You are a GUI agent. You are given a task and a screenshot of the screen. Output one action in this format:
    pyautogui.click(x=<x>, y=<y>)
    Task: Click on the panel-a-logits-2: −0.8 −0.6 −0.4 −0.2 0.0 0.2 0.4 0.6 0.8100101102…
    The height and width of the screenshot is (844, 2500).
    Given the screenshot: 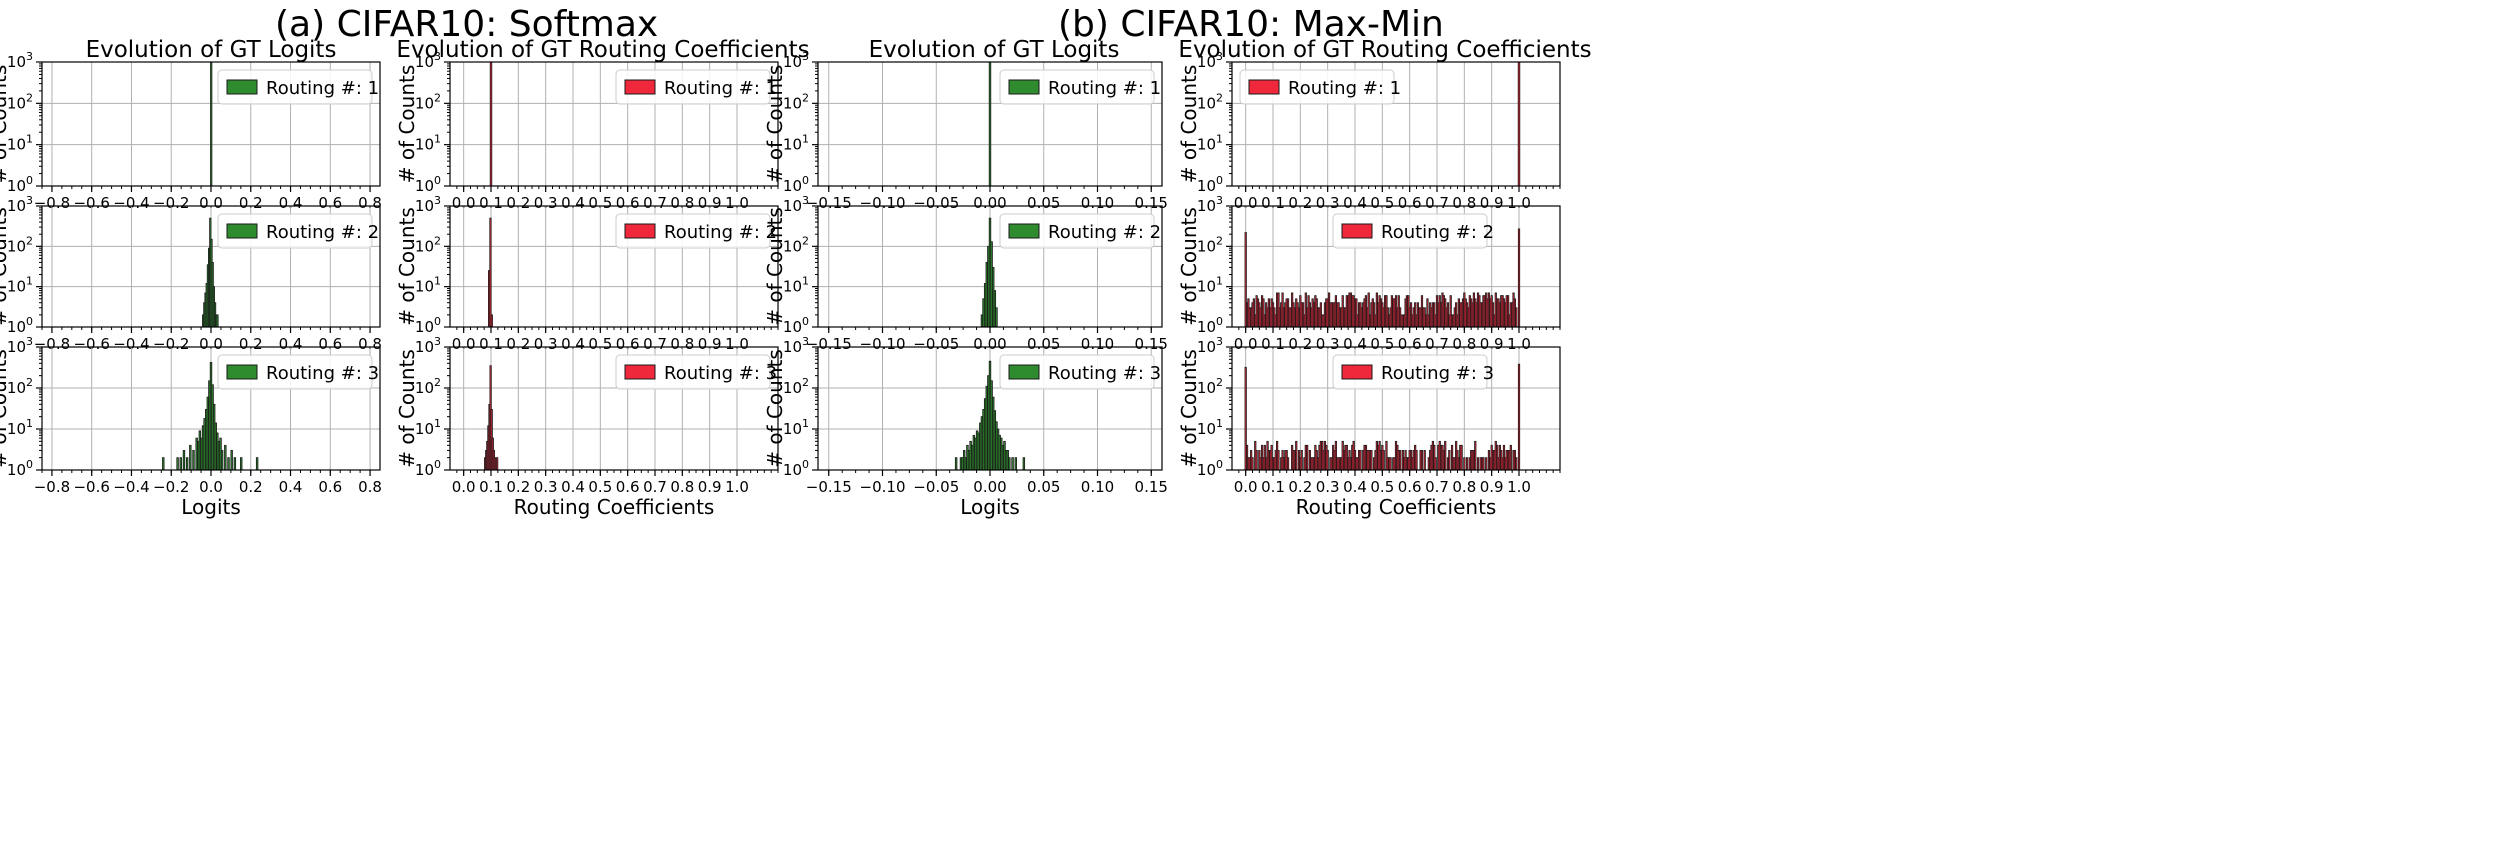 What is the action you would take?
    pyautogui.click(x=191, y=273)
    